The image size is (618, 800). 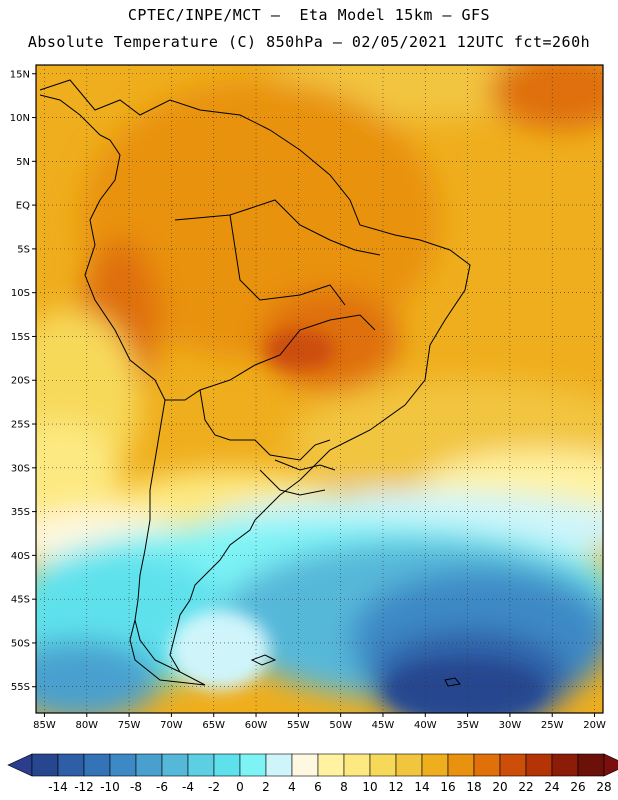 What do you see at coordinates (467, 725) in the screenshot?
I see `lon-tick-label: 35W` at bounding box center [467, 725].